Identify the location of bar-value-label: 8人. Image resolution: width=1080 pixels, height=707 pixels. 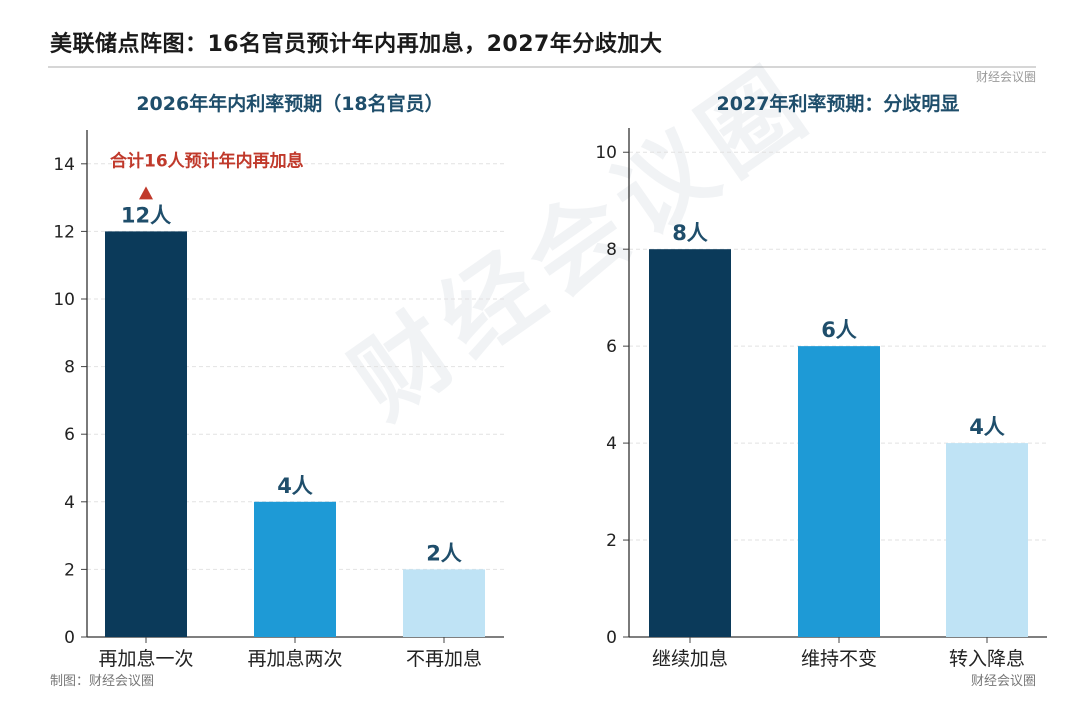
(690, 233).